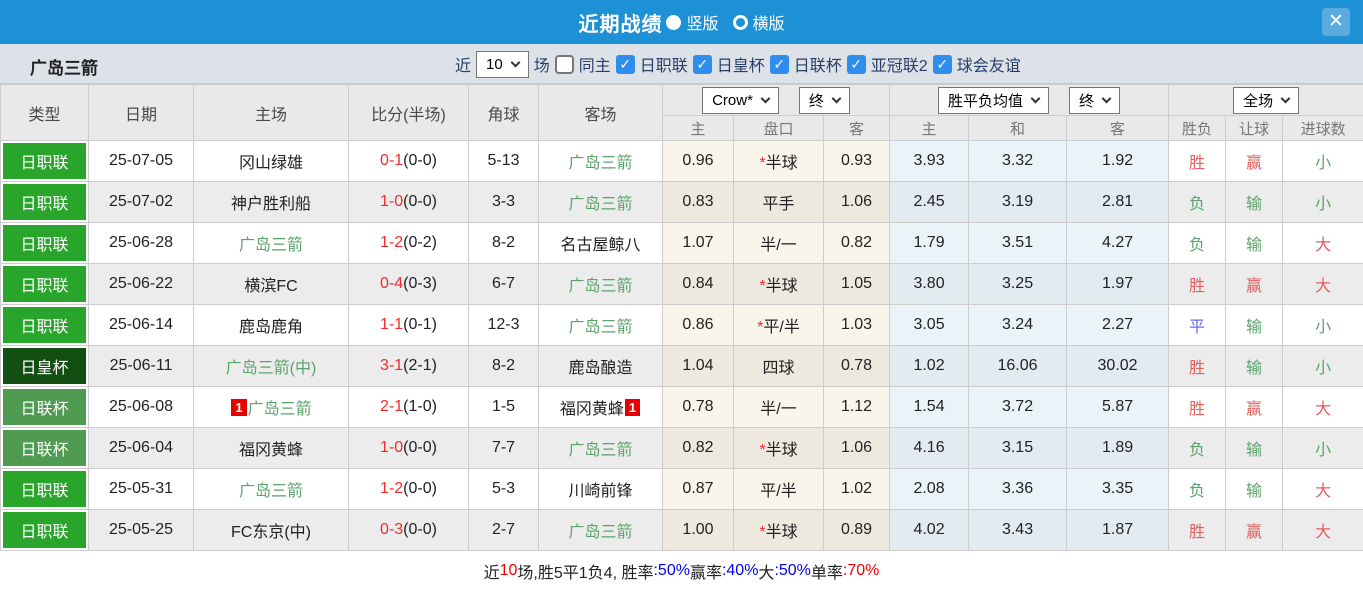 This screenshot has width=1363, height=590. Describe the element at coordinates (408, 530) in the screenshot. I see `score-cell: 0-3(0-0)` at that location.